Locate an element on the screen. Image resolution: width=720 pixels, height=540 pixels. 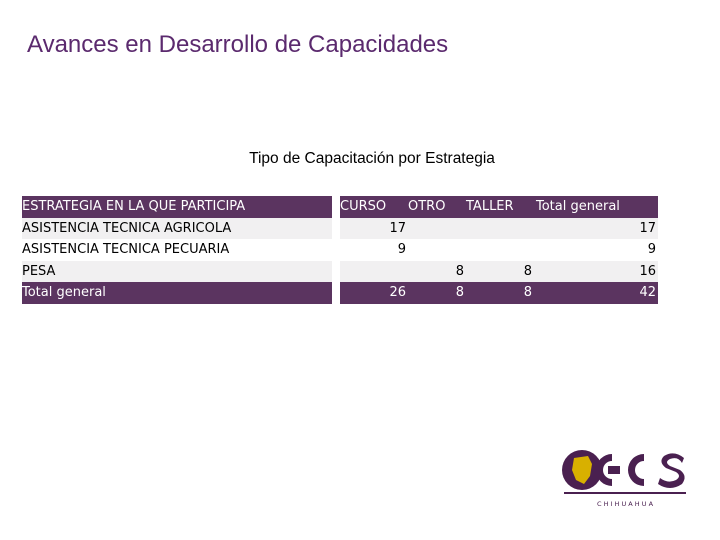
total-taller: 8 is located at coordinates (527, 293).